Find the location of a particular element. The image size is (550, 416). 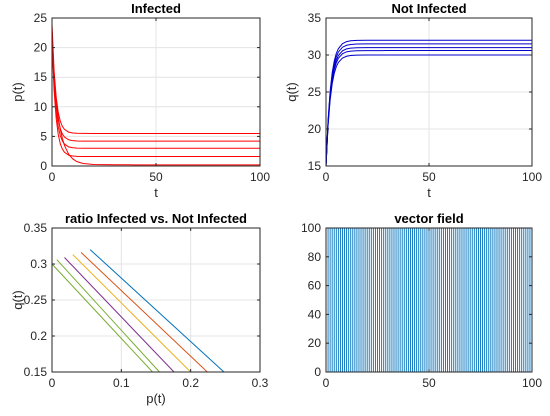

chart-title: ratio Infected vs. Not Infected is located at coordinates (156, 218).